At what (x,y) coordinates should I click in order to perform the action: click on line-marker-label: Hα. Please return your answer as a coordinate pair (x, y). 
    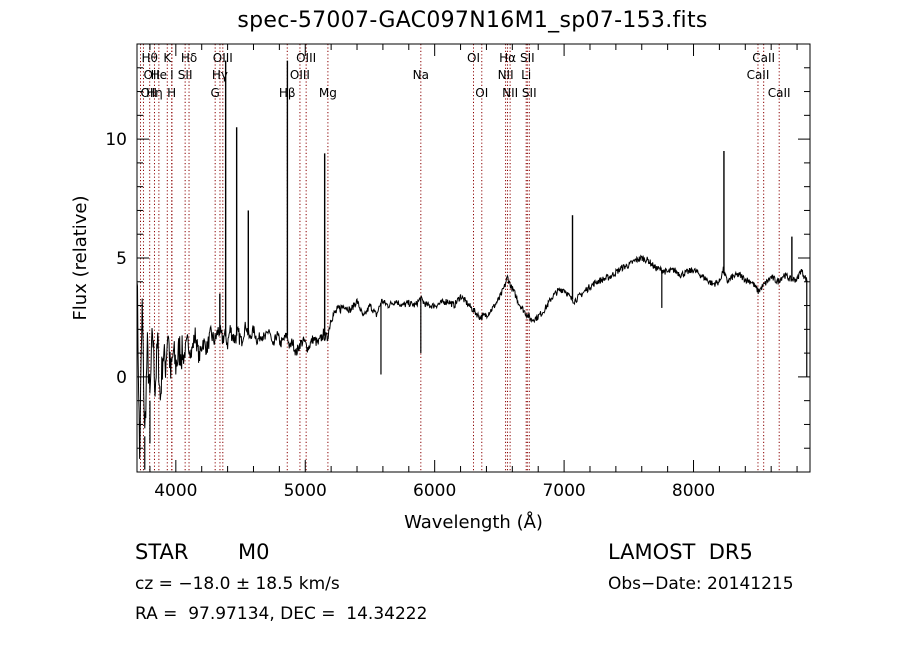
    Looking at the image, I should click on (507, 58).